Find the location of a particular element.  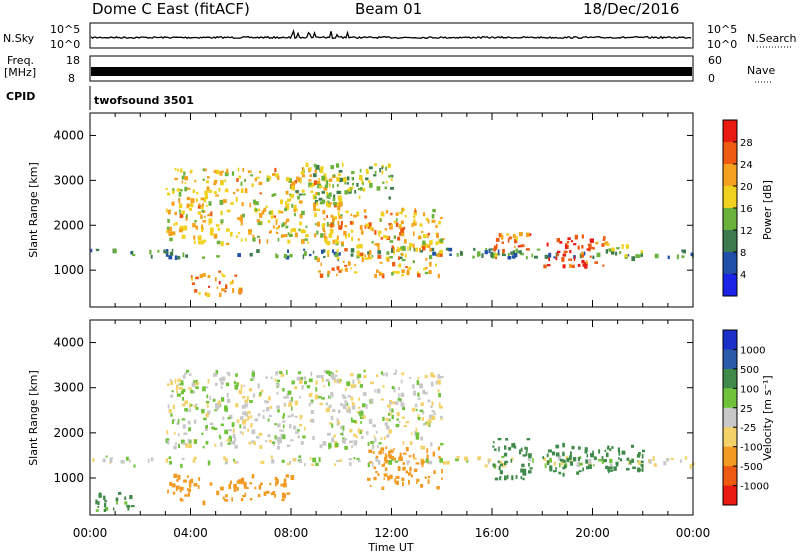

velocity-ylabel: Slant Range [km] is located at coordinates (33, 418).